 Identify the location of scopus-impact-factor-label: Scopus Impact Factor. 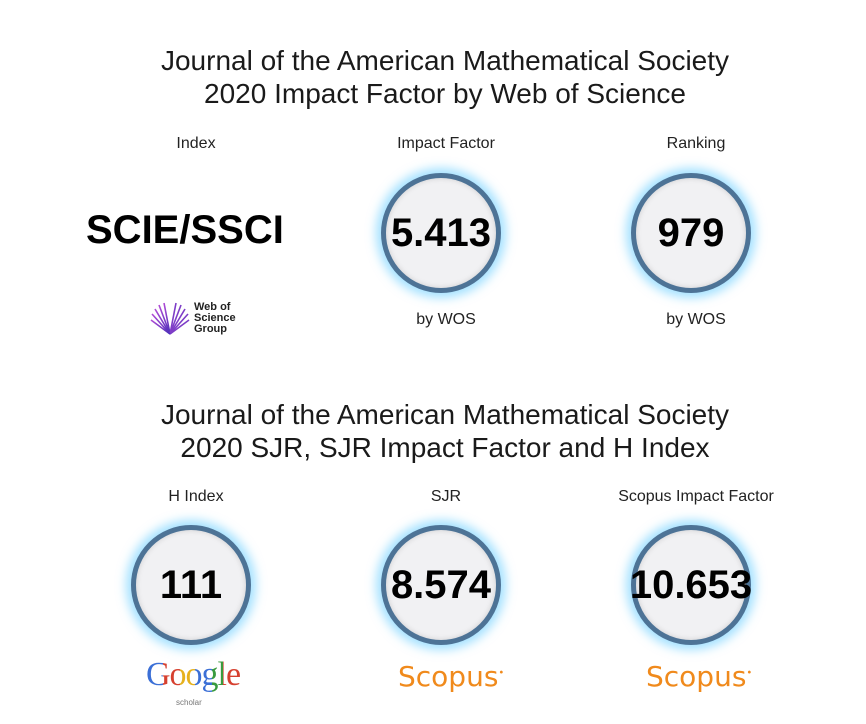
(696, 496).